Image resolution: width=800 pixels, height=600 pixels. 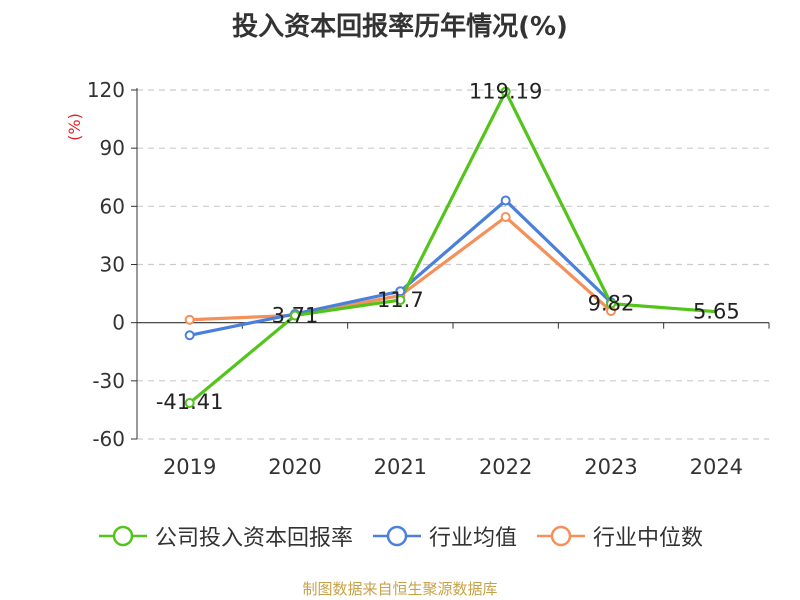 I want to click on y-tick-label: -60, so click(x=108, y=439).